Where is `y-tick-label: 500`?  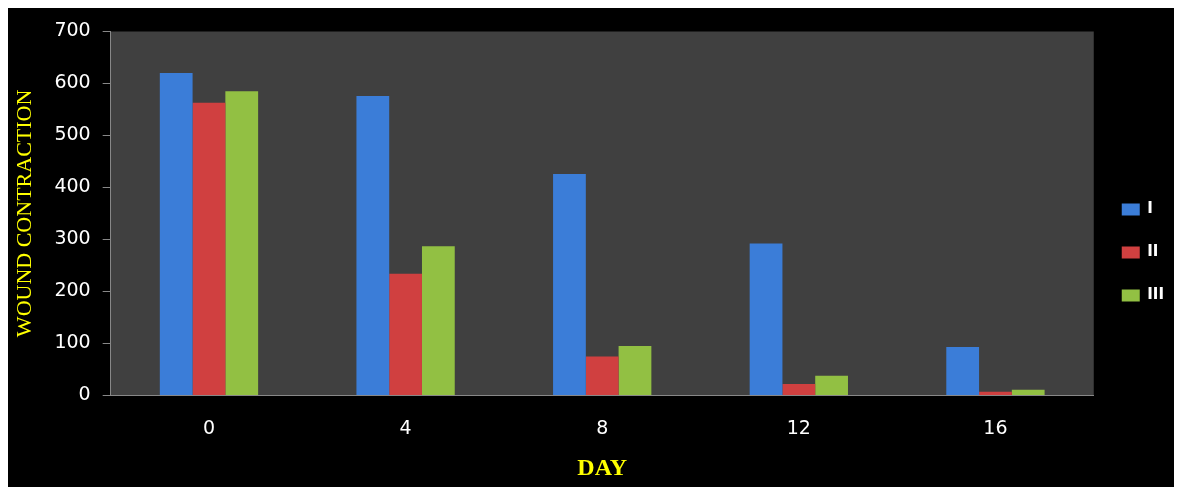
y-tick-label: 500 is located at coordinates (72, 133).